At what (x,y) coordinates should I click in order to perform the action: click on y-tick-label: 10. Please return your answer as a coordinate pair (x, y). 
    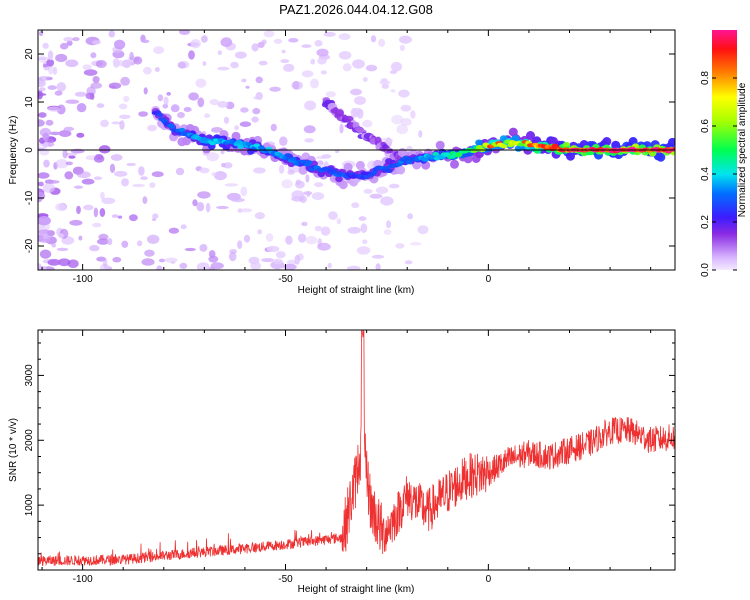
    Looking at the image, I should click on (29, 102).